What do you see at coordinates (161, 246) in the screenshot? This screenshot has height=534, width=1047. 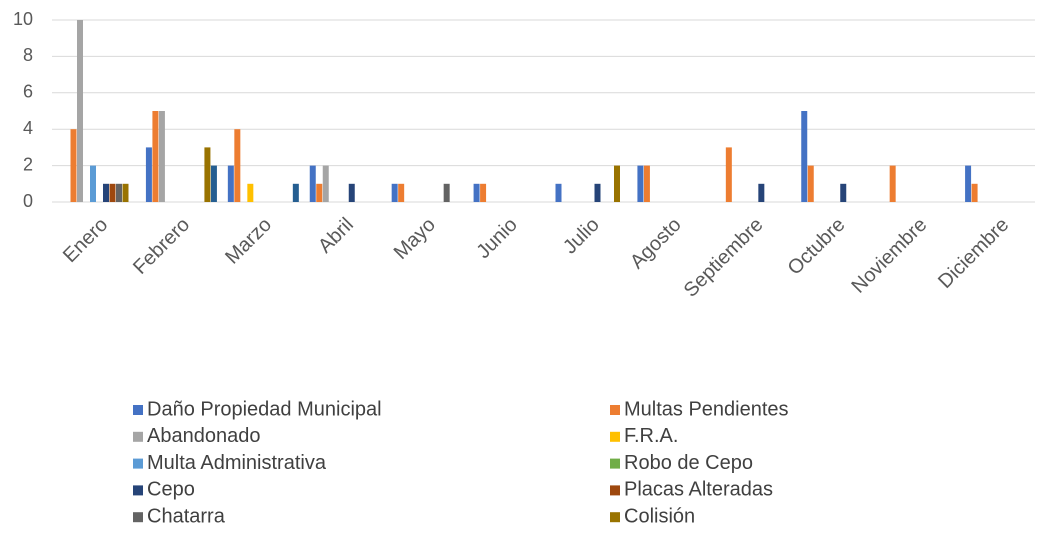 I see `x-tick-label: Febrero` at bounding box center [161, 246].